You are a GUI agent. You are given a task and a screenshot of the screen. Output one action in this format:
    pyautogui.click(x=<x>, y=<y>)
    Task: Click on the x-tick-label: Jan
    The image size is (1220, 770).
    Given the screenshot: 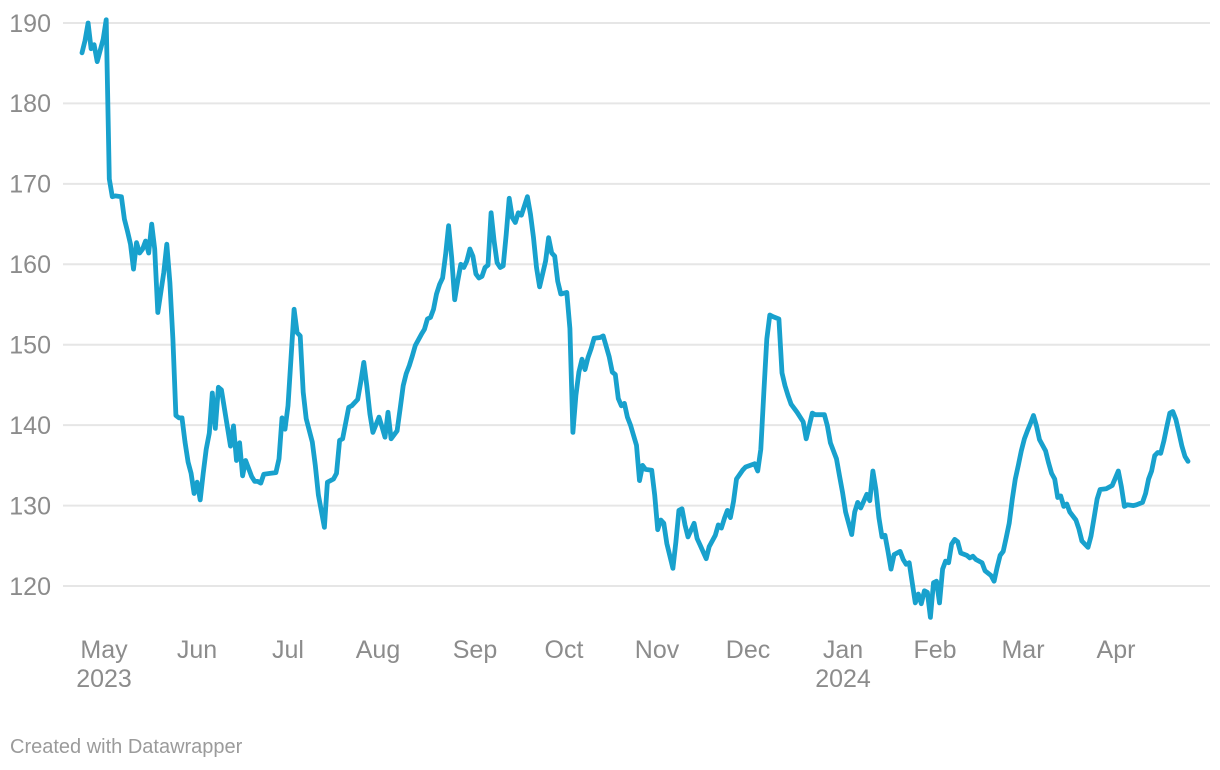 What is the action you would take?
    pyautogui.click(x=843, y=650)
    